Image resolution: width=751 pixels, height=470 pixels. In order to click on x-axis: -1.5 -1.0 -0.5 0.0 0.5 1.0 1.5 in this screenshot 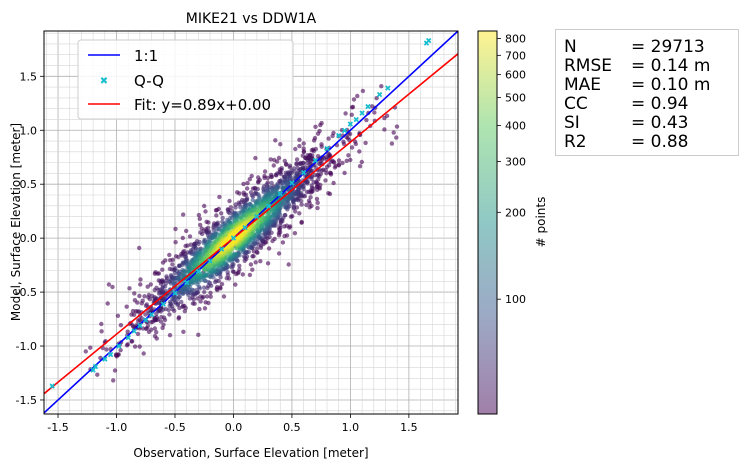, I will do `click(232, 424)`.